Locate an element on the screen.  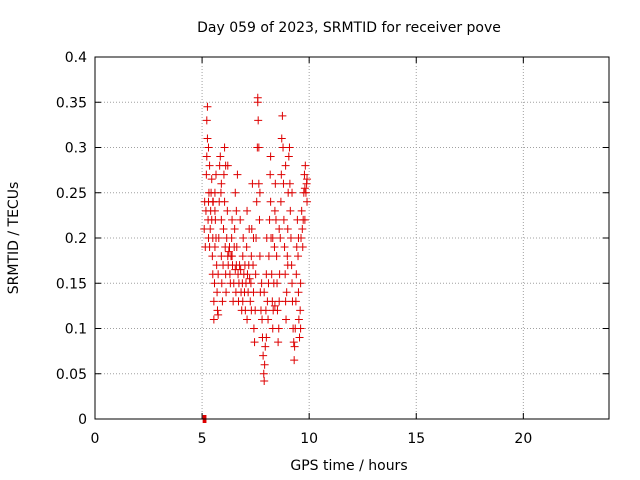
y-tick-label: 0.35 is located at coordinates (71, 103).